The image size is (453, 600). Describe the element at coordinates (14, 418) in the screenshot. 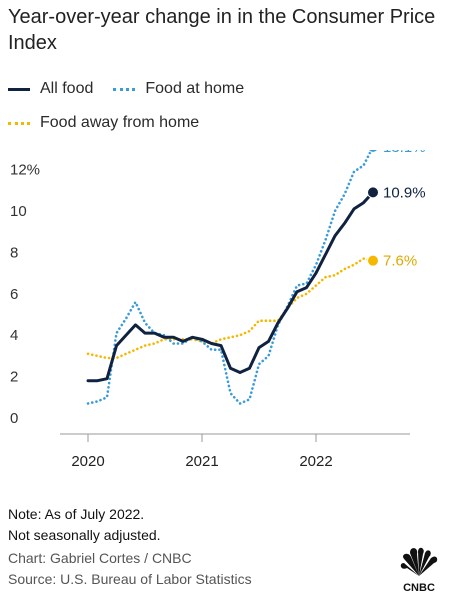

I see `y-tick-label: 0` at that location.